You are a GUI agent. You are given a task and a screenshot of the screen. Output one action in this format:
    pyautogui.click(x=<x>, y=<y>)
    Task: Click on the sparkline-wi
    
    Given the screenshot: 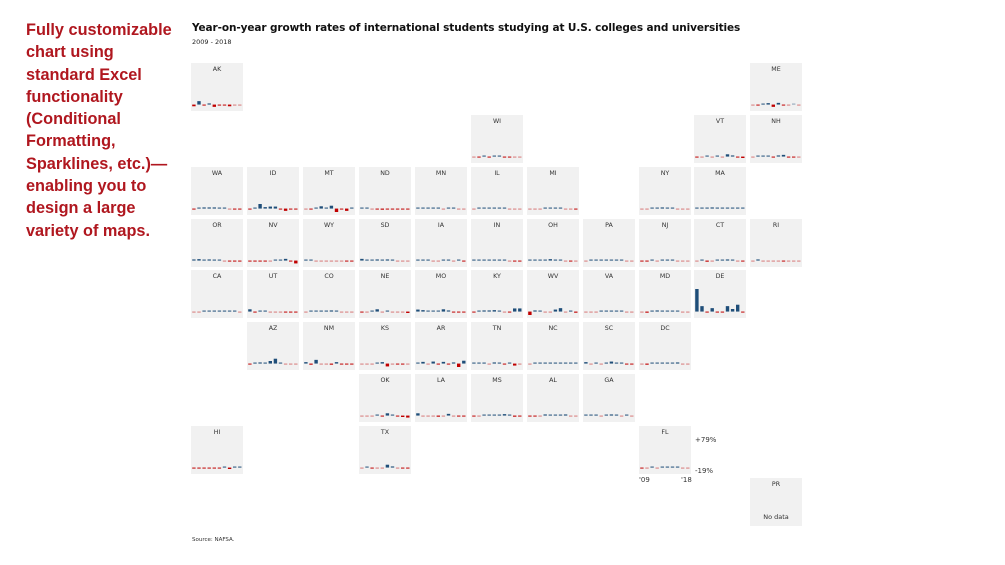 What is the action you would take?
    pyautogui.click(x=497, y=156)
    